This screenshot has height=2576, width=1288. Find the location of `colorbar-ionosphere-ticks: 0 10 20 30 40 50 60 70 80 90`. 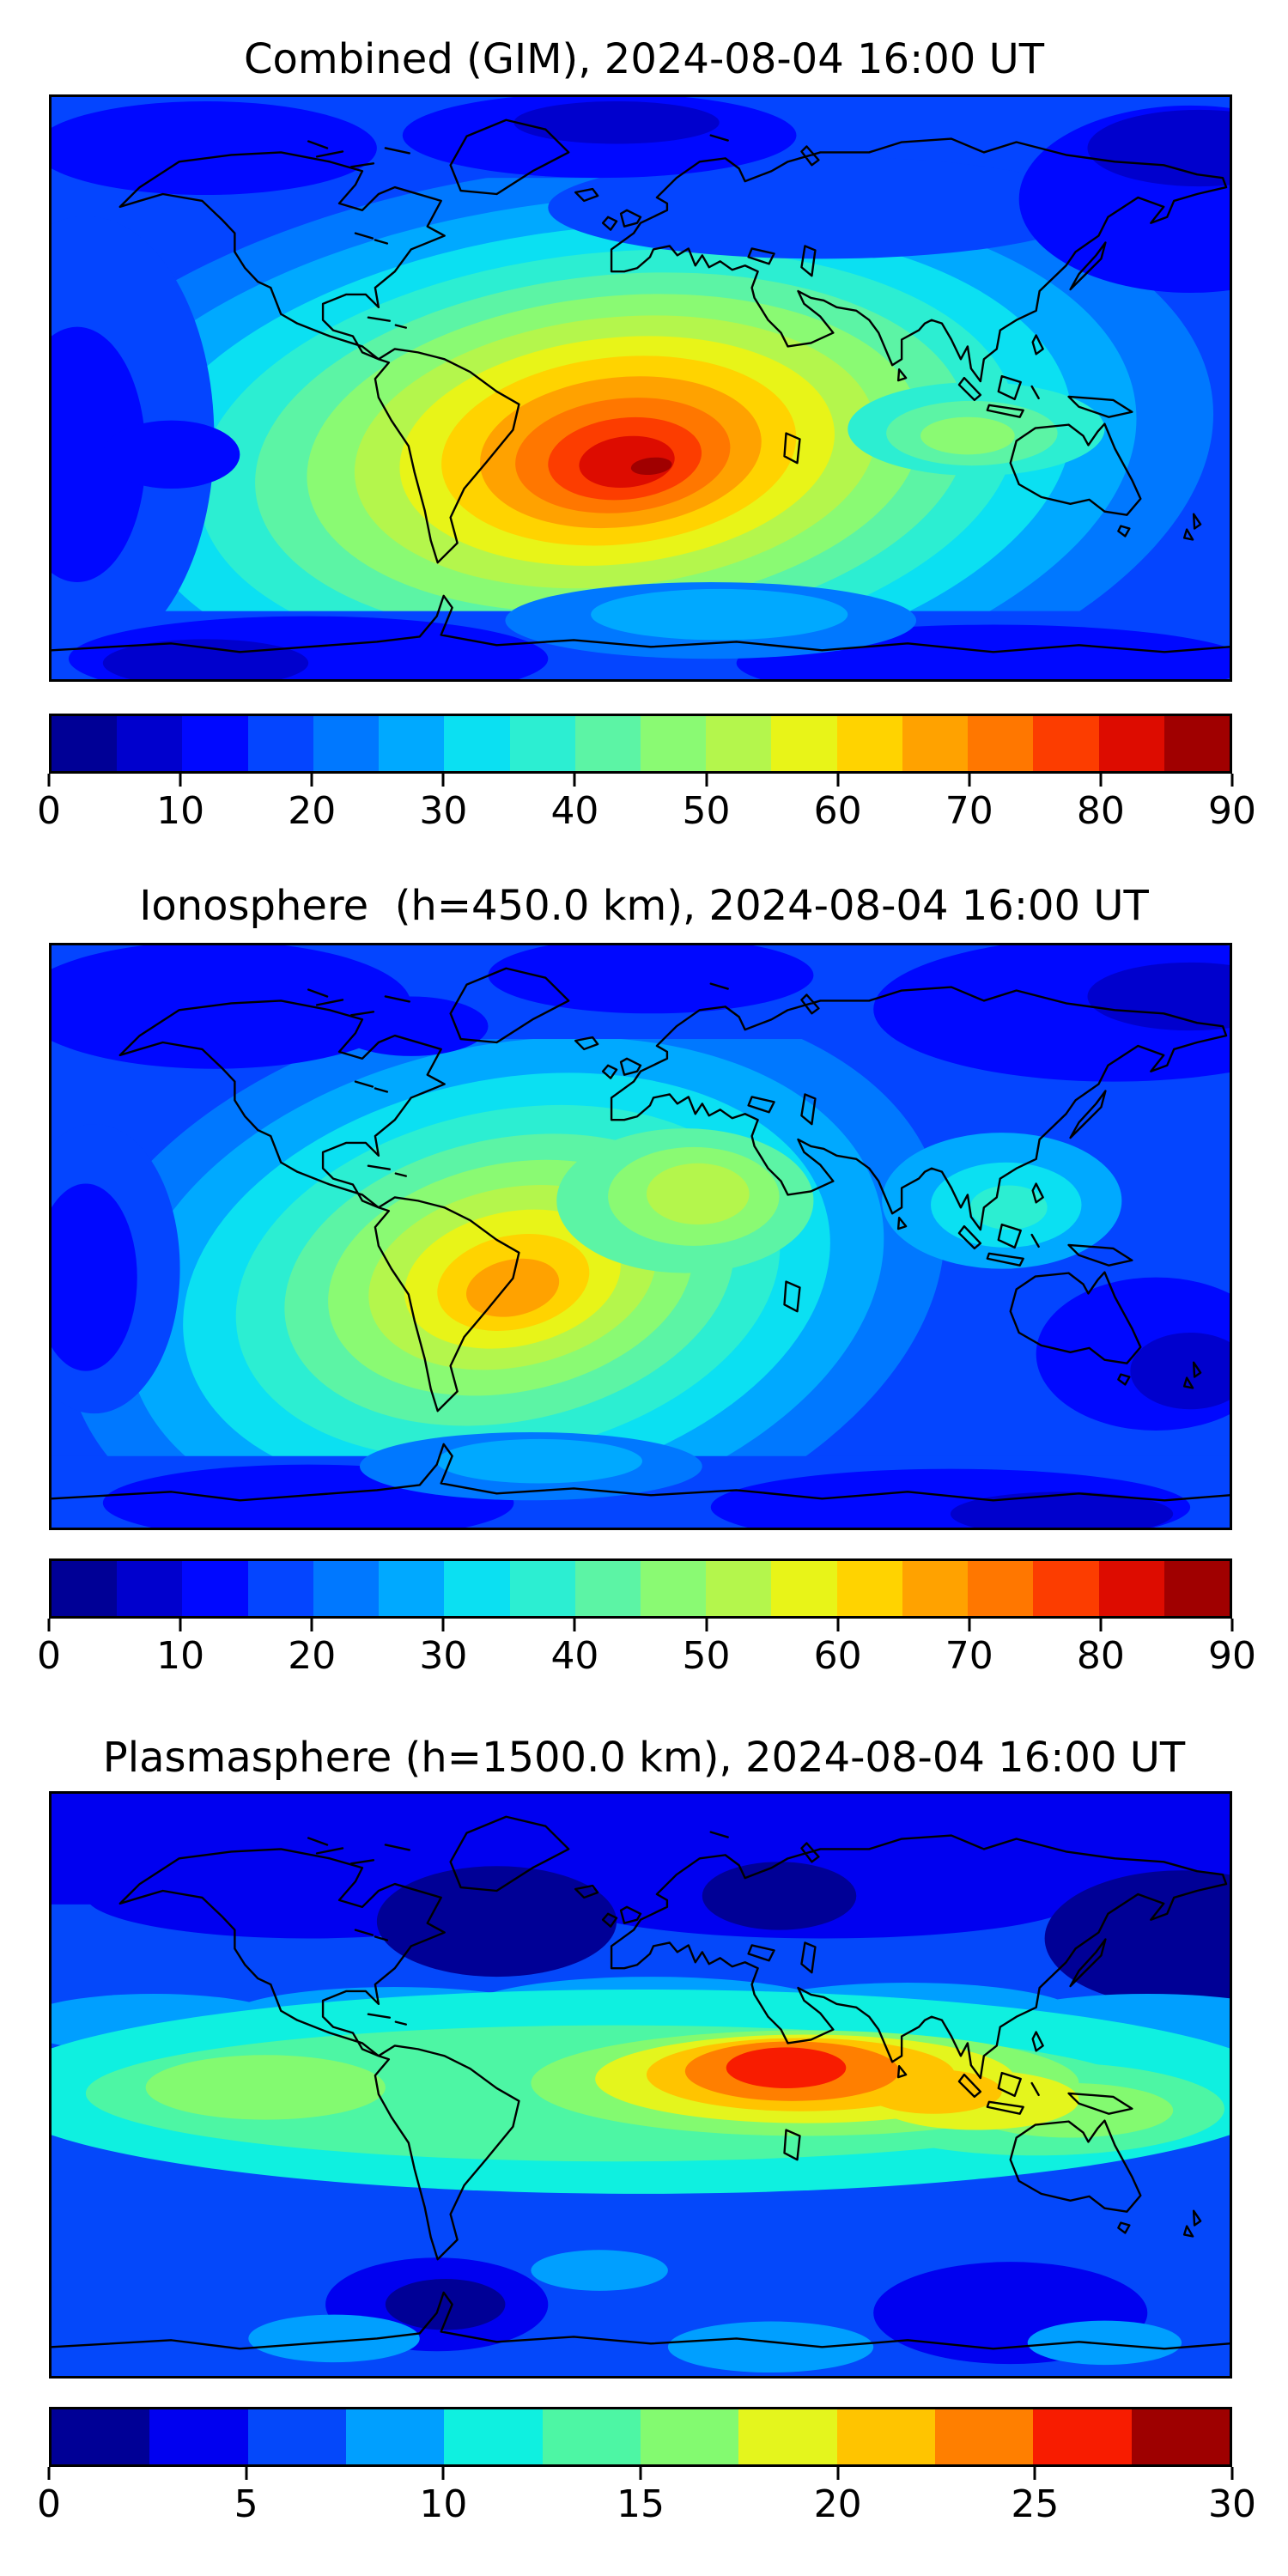

colorbar-ionosphere-ticks: 0 10 20 30 40 50 60 70 80 90 is located at coordinates (647, 1657).